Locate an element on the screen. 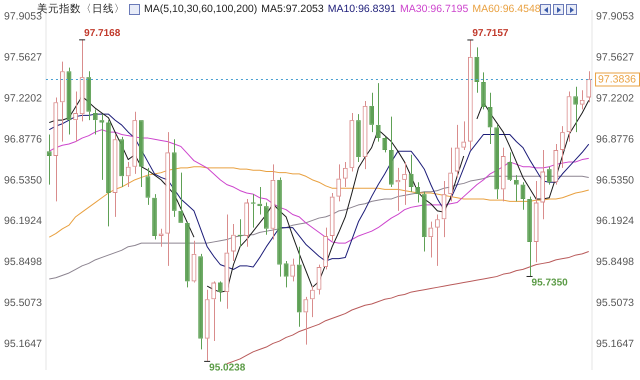  y2-tick-label: 95.5073 is located at coordinates (615, 303).